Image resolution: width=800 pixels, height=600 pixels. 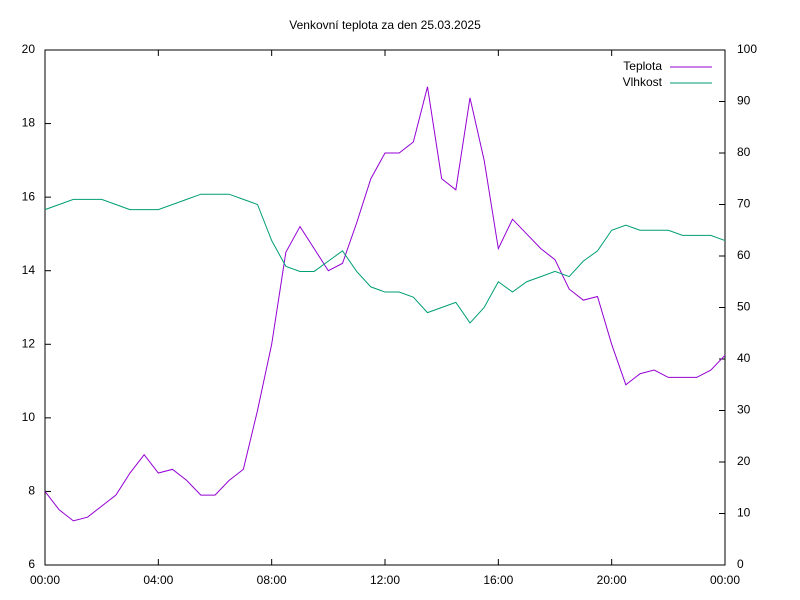 What do you see at coordinates (29, 49) in the screenshot?
I see `y-tick-label: 20` at bounding box center [29, 49].